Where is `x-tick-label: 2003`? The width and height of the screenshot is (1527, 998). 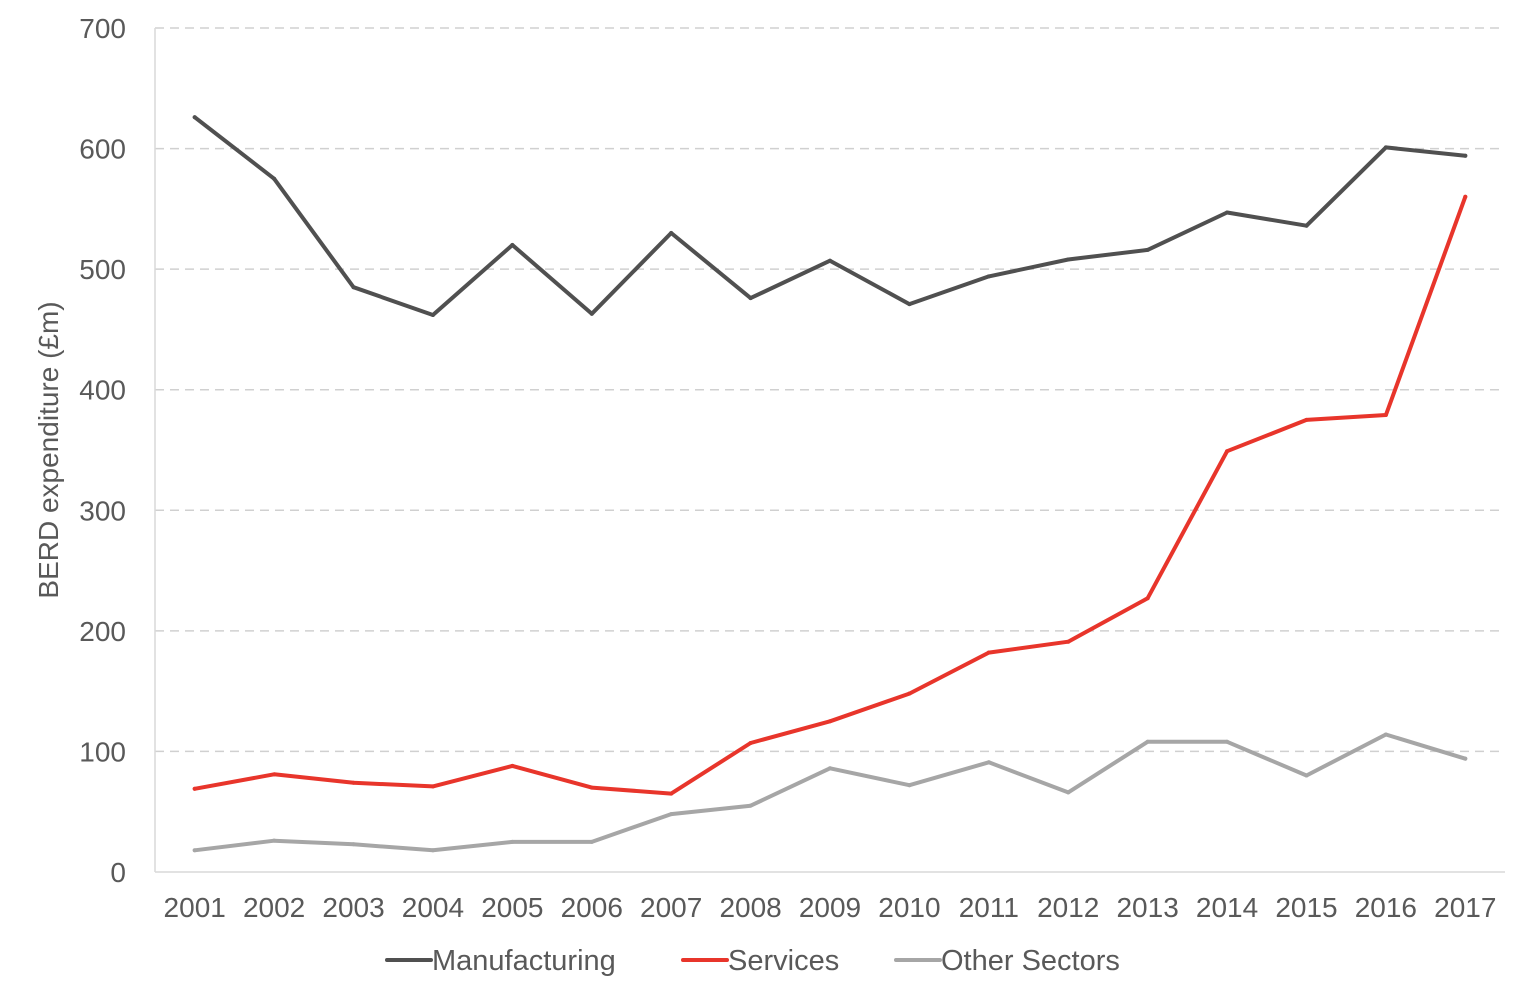 x-tick-label: 2003 is located at coordinates (353, 907).